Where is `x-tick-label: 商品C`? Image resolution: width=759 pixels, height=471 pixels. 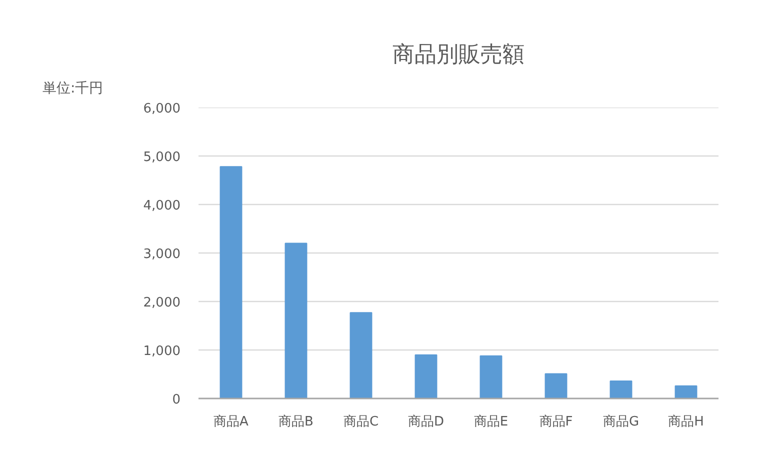
x-tick-label: 商品C is located at coordinates (361, 422).